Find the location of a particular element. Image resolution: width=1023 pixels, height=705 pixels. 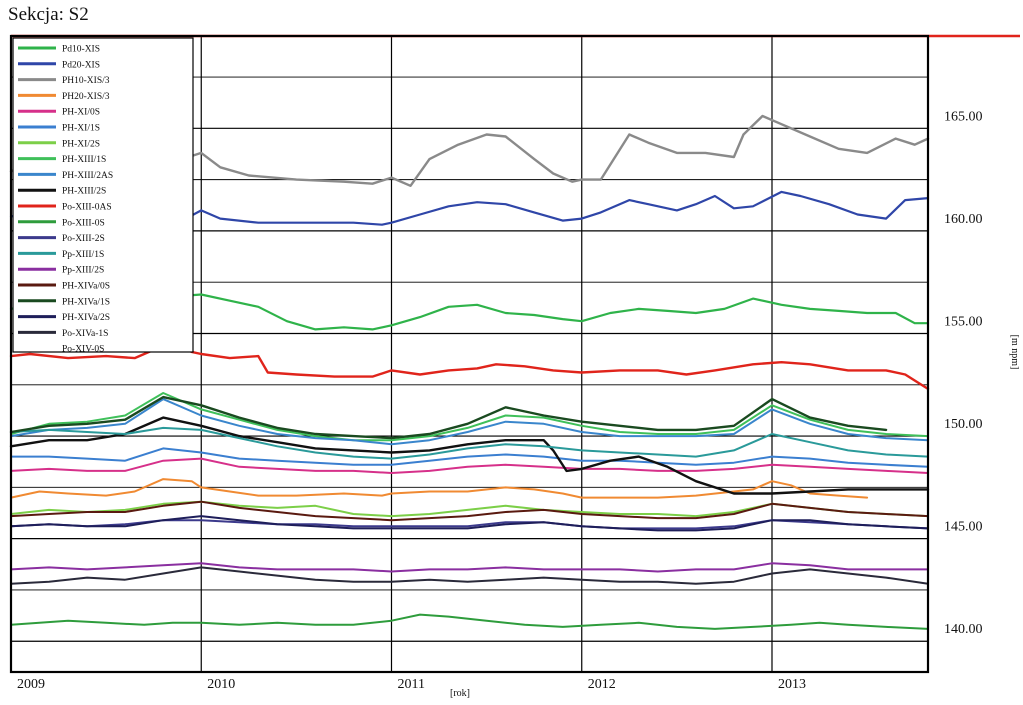

x-tick-label: 2011 is located at coordinates (410, 684).